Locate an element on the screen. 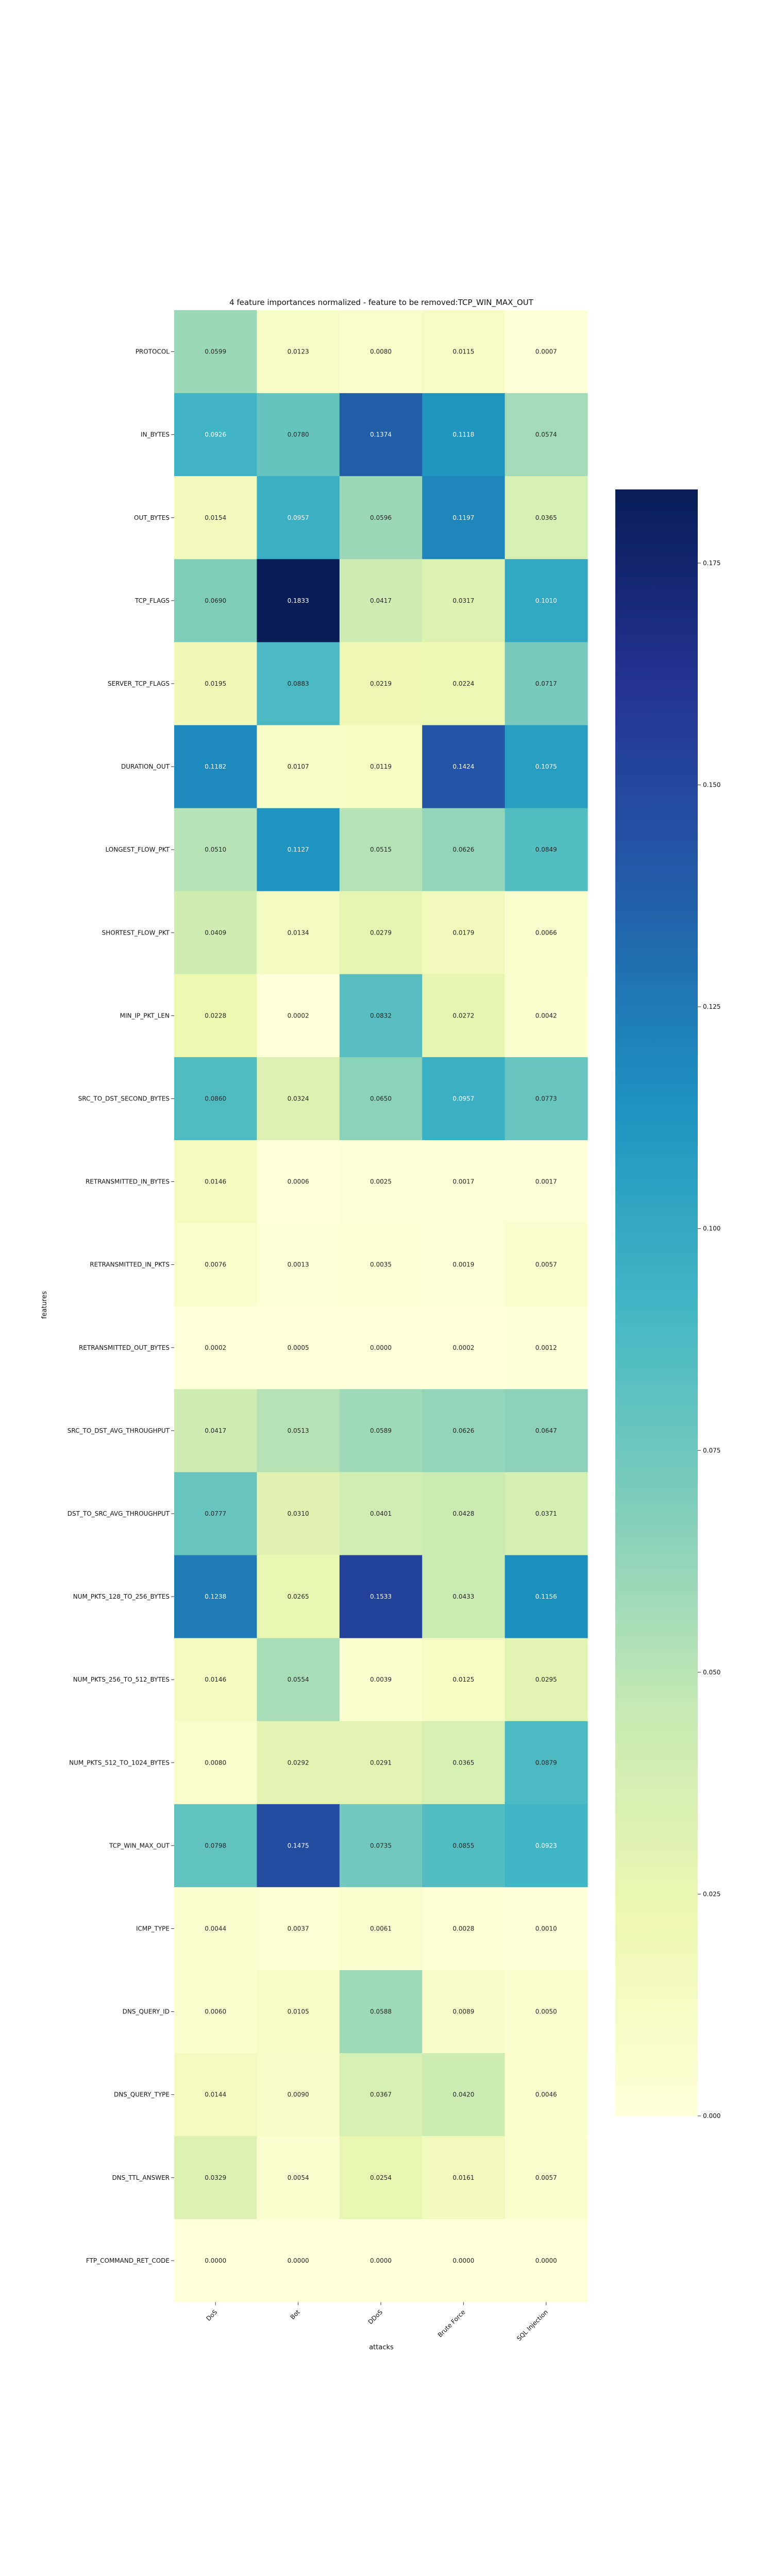 This screenshot has height=2576, width=773. cell-value-label: 0.0849 is located at coordinates (546, 849).